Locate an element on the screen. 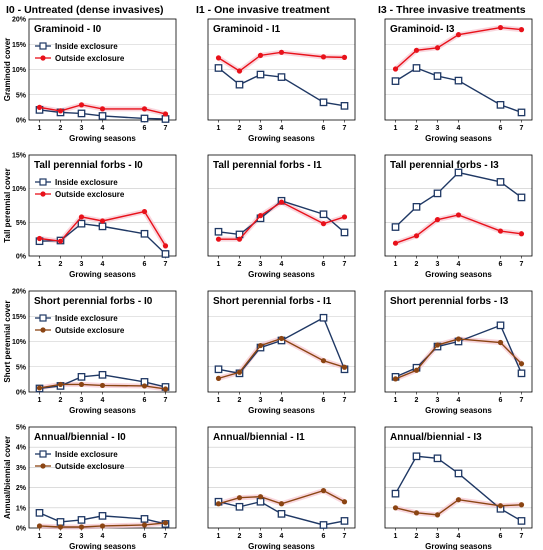  panel-title: Graminoid - I1 is located at coordinates (247, 29).